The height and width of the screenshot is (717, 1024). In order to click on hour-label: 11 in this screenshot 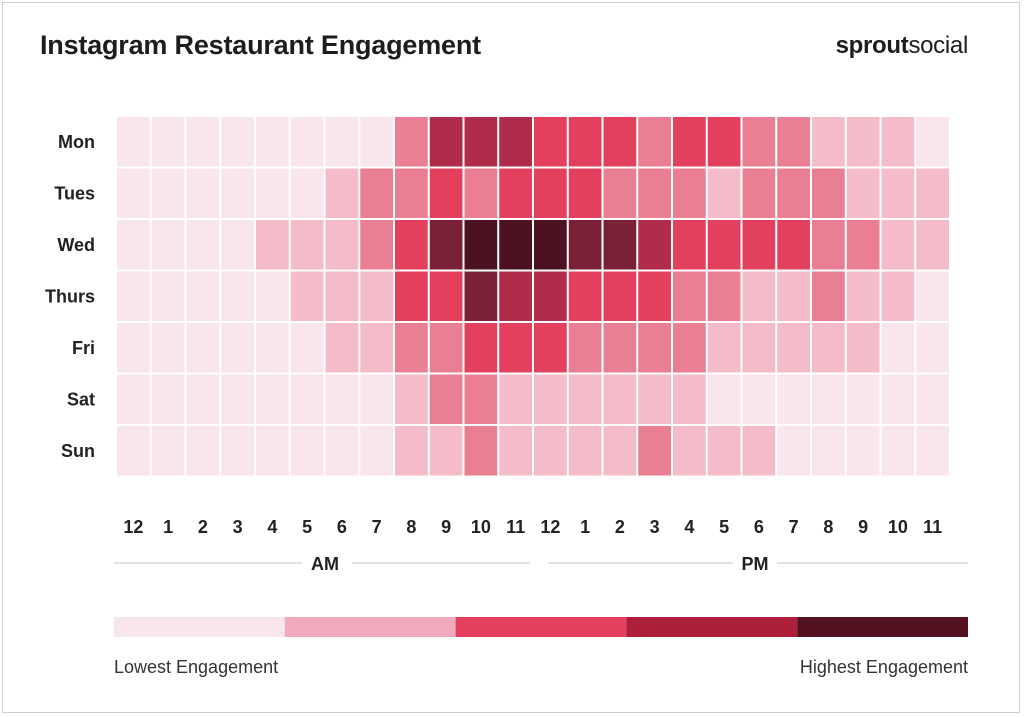, I will do `click(515, 527)`.